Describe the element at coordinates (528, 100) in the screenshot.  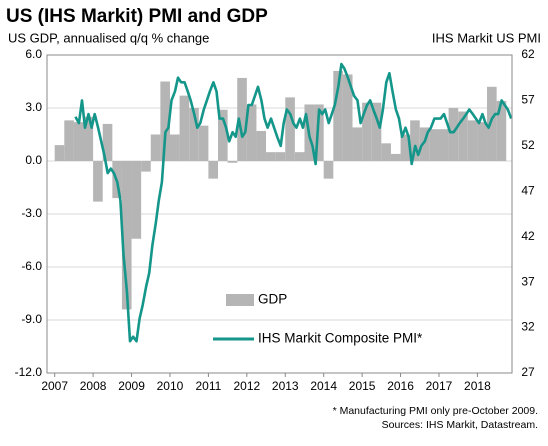
I see `y2-tick-label: 57` at that location.